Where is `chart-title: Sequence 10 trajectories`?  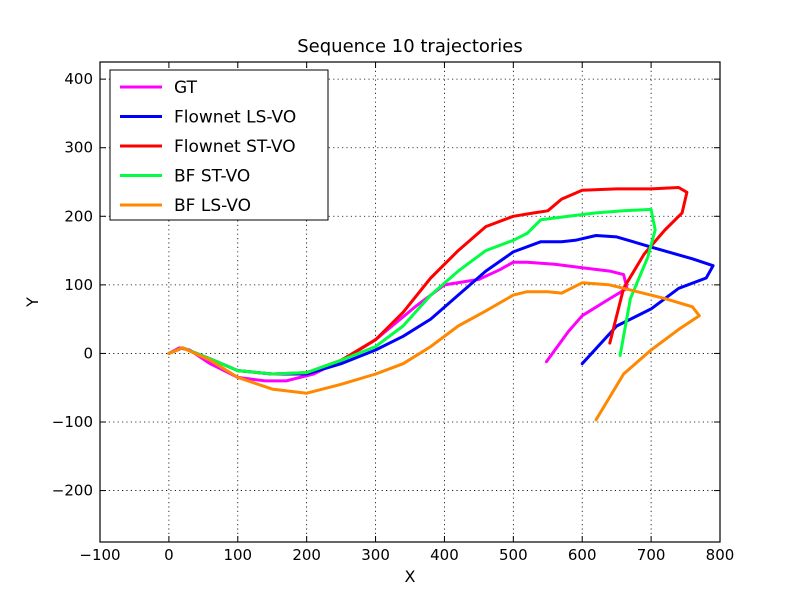
chart-title: Sequence 10 trajectories is located at coordinates (410, 46).